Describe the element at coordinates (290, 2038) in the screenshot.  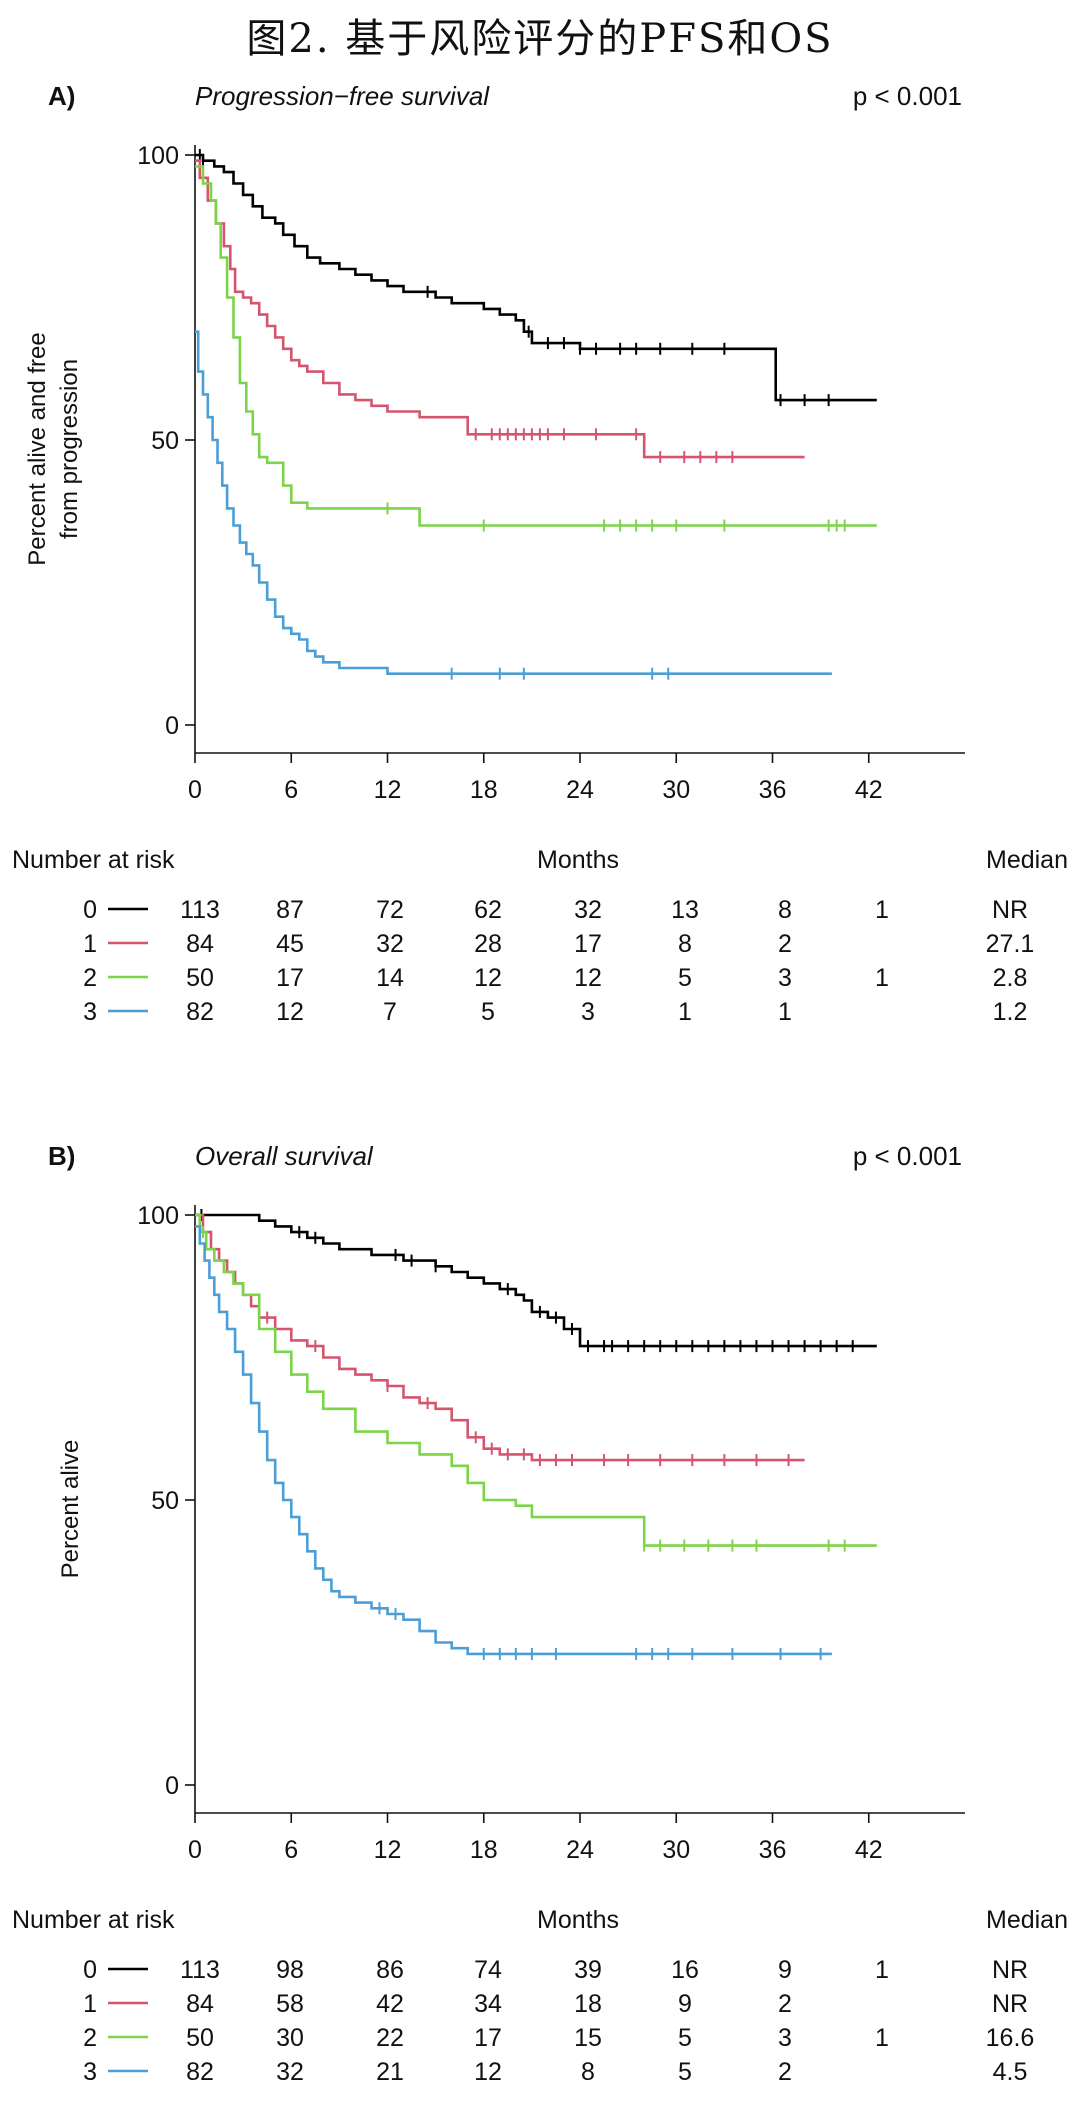
I see `risk-count: 30` at that location.